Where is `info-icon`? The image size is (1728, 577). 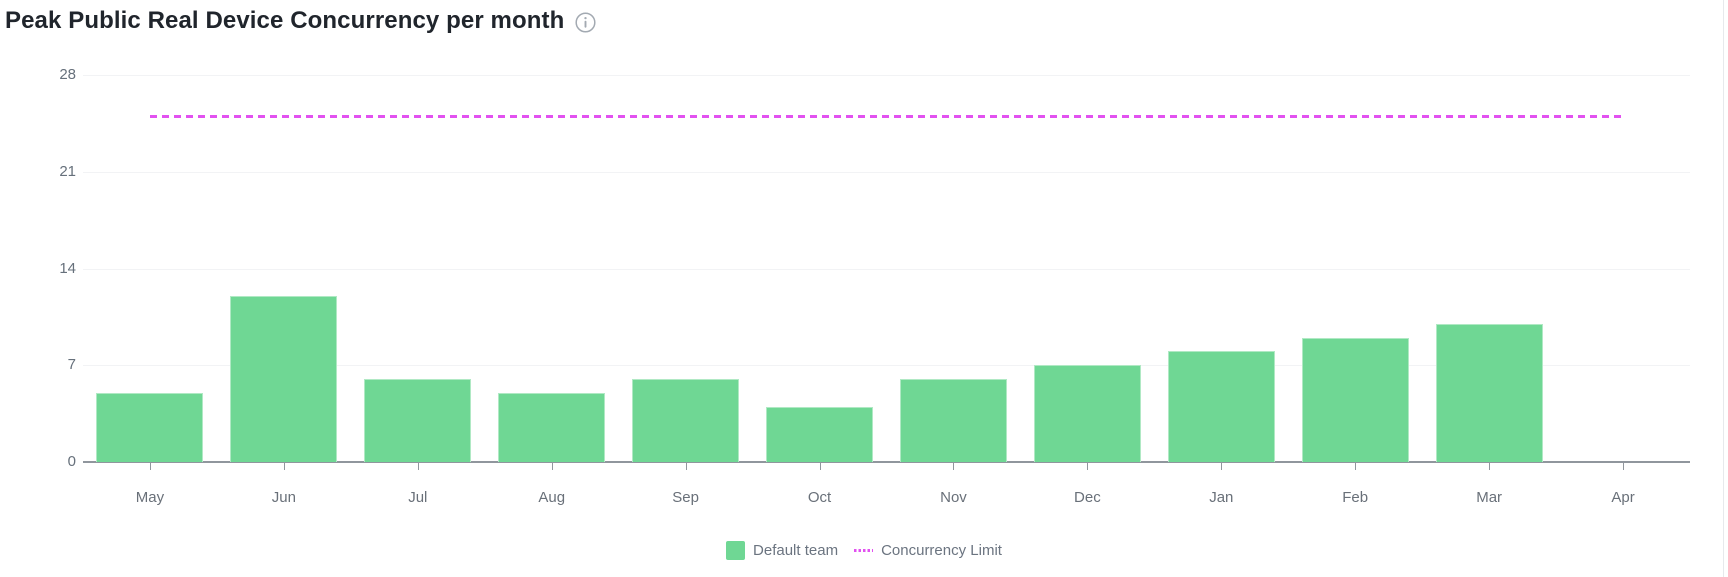
info-icon is located at coordinates (585, 22).